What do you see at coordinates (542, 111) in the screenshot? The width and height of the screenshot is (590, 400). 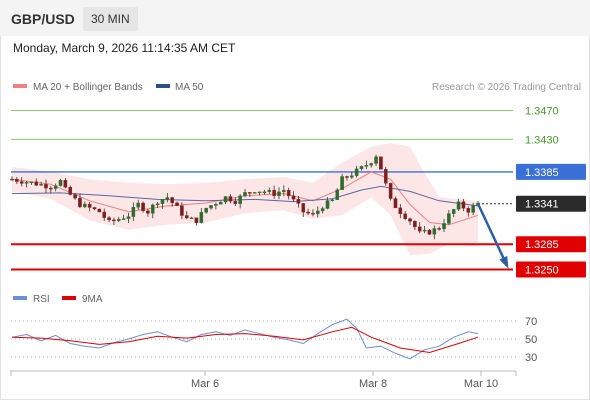 I see `level-label-1-3470: 1.3470` at bounding box center [542, 111].